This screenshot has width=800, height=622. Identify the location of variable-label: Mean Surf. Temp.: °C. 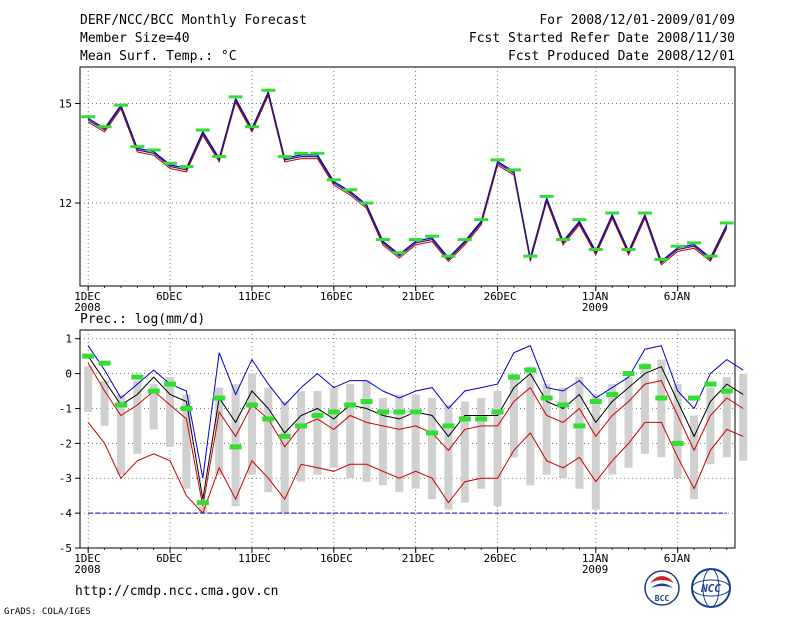
(158, 56).